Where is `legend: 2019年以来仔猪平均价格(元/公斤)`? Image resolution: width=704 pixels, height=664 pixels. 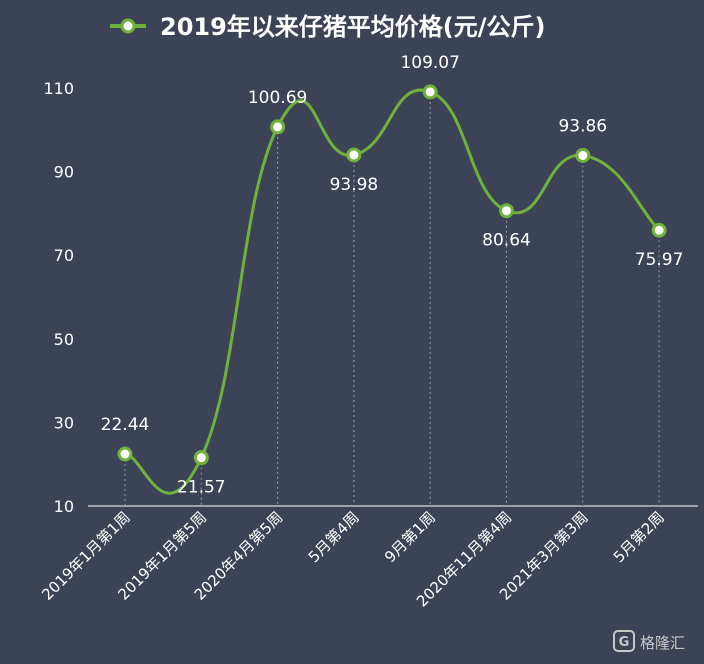
legend: 2019年以来仔猪平均价格(元/公斤) is located at coordinates (328, 27).